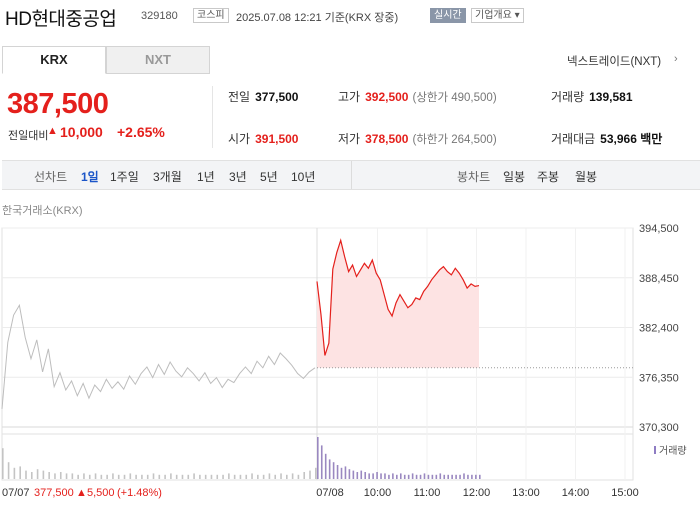 The image size is (700, 515). What do you see at coordinates (139, 493) in the screenshot?
I see `prev-day-change-pct: (+1.48%)` at bounding box center [139, 493].